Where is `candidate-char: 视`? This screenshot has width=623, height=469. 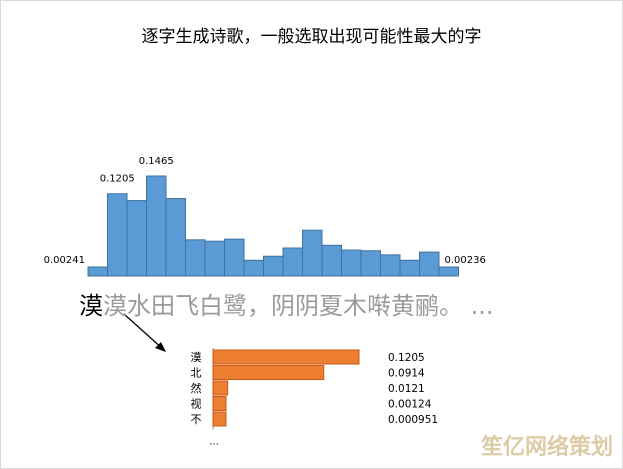 candidate-char: 视 is located at coordinates (196, 404).